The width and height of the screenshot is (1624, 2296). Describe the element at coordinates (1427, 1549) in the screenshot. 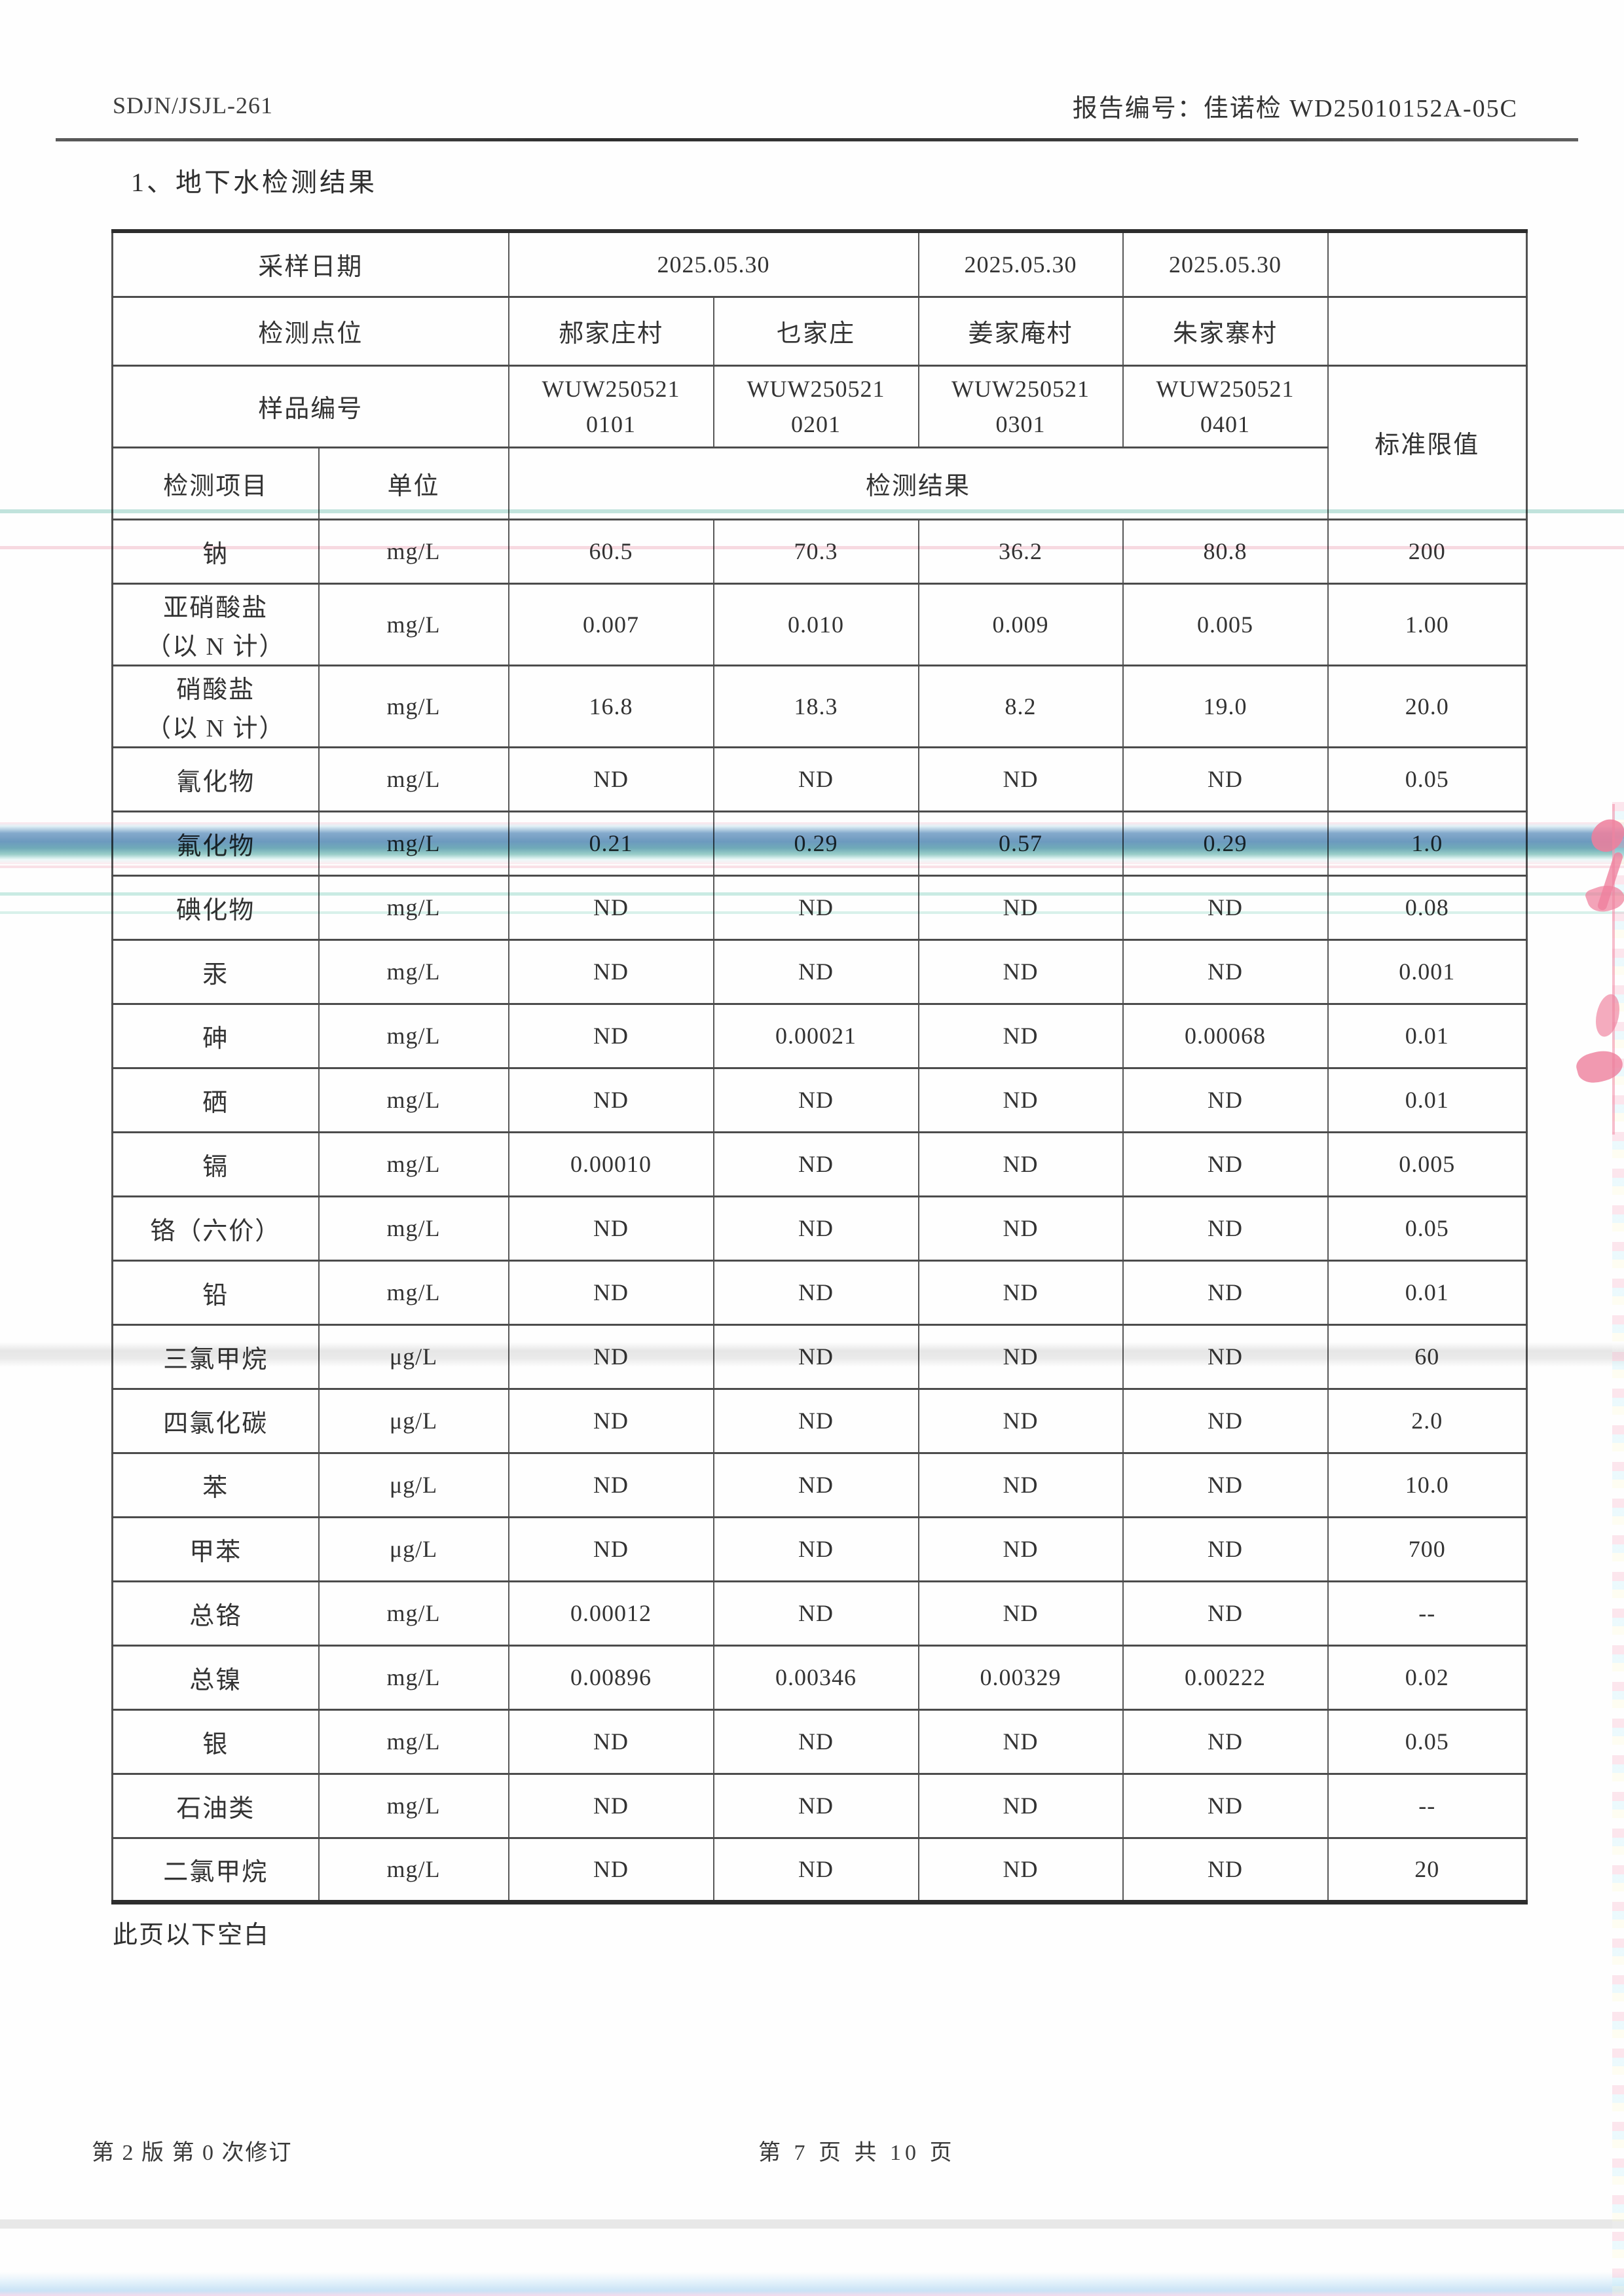

I see `limit-cell: 700` at that location.